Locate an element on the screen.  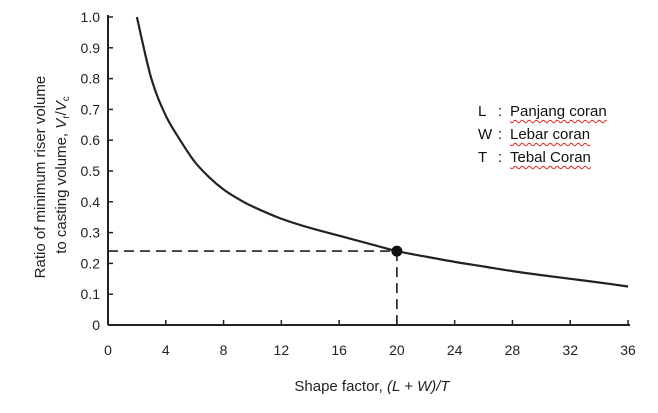
y-tick-label: 0.1 is located at coordinates (91, 294).